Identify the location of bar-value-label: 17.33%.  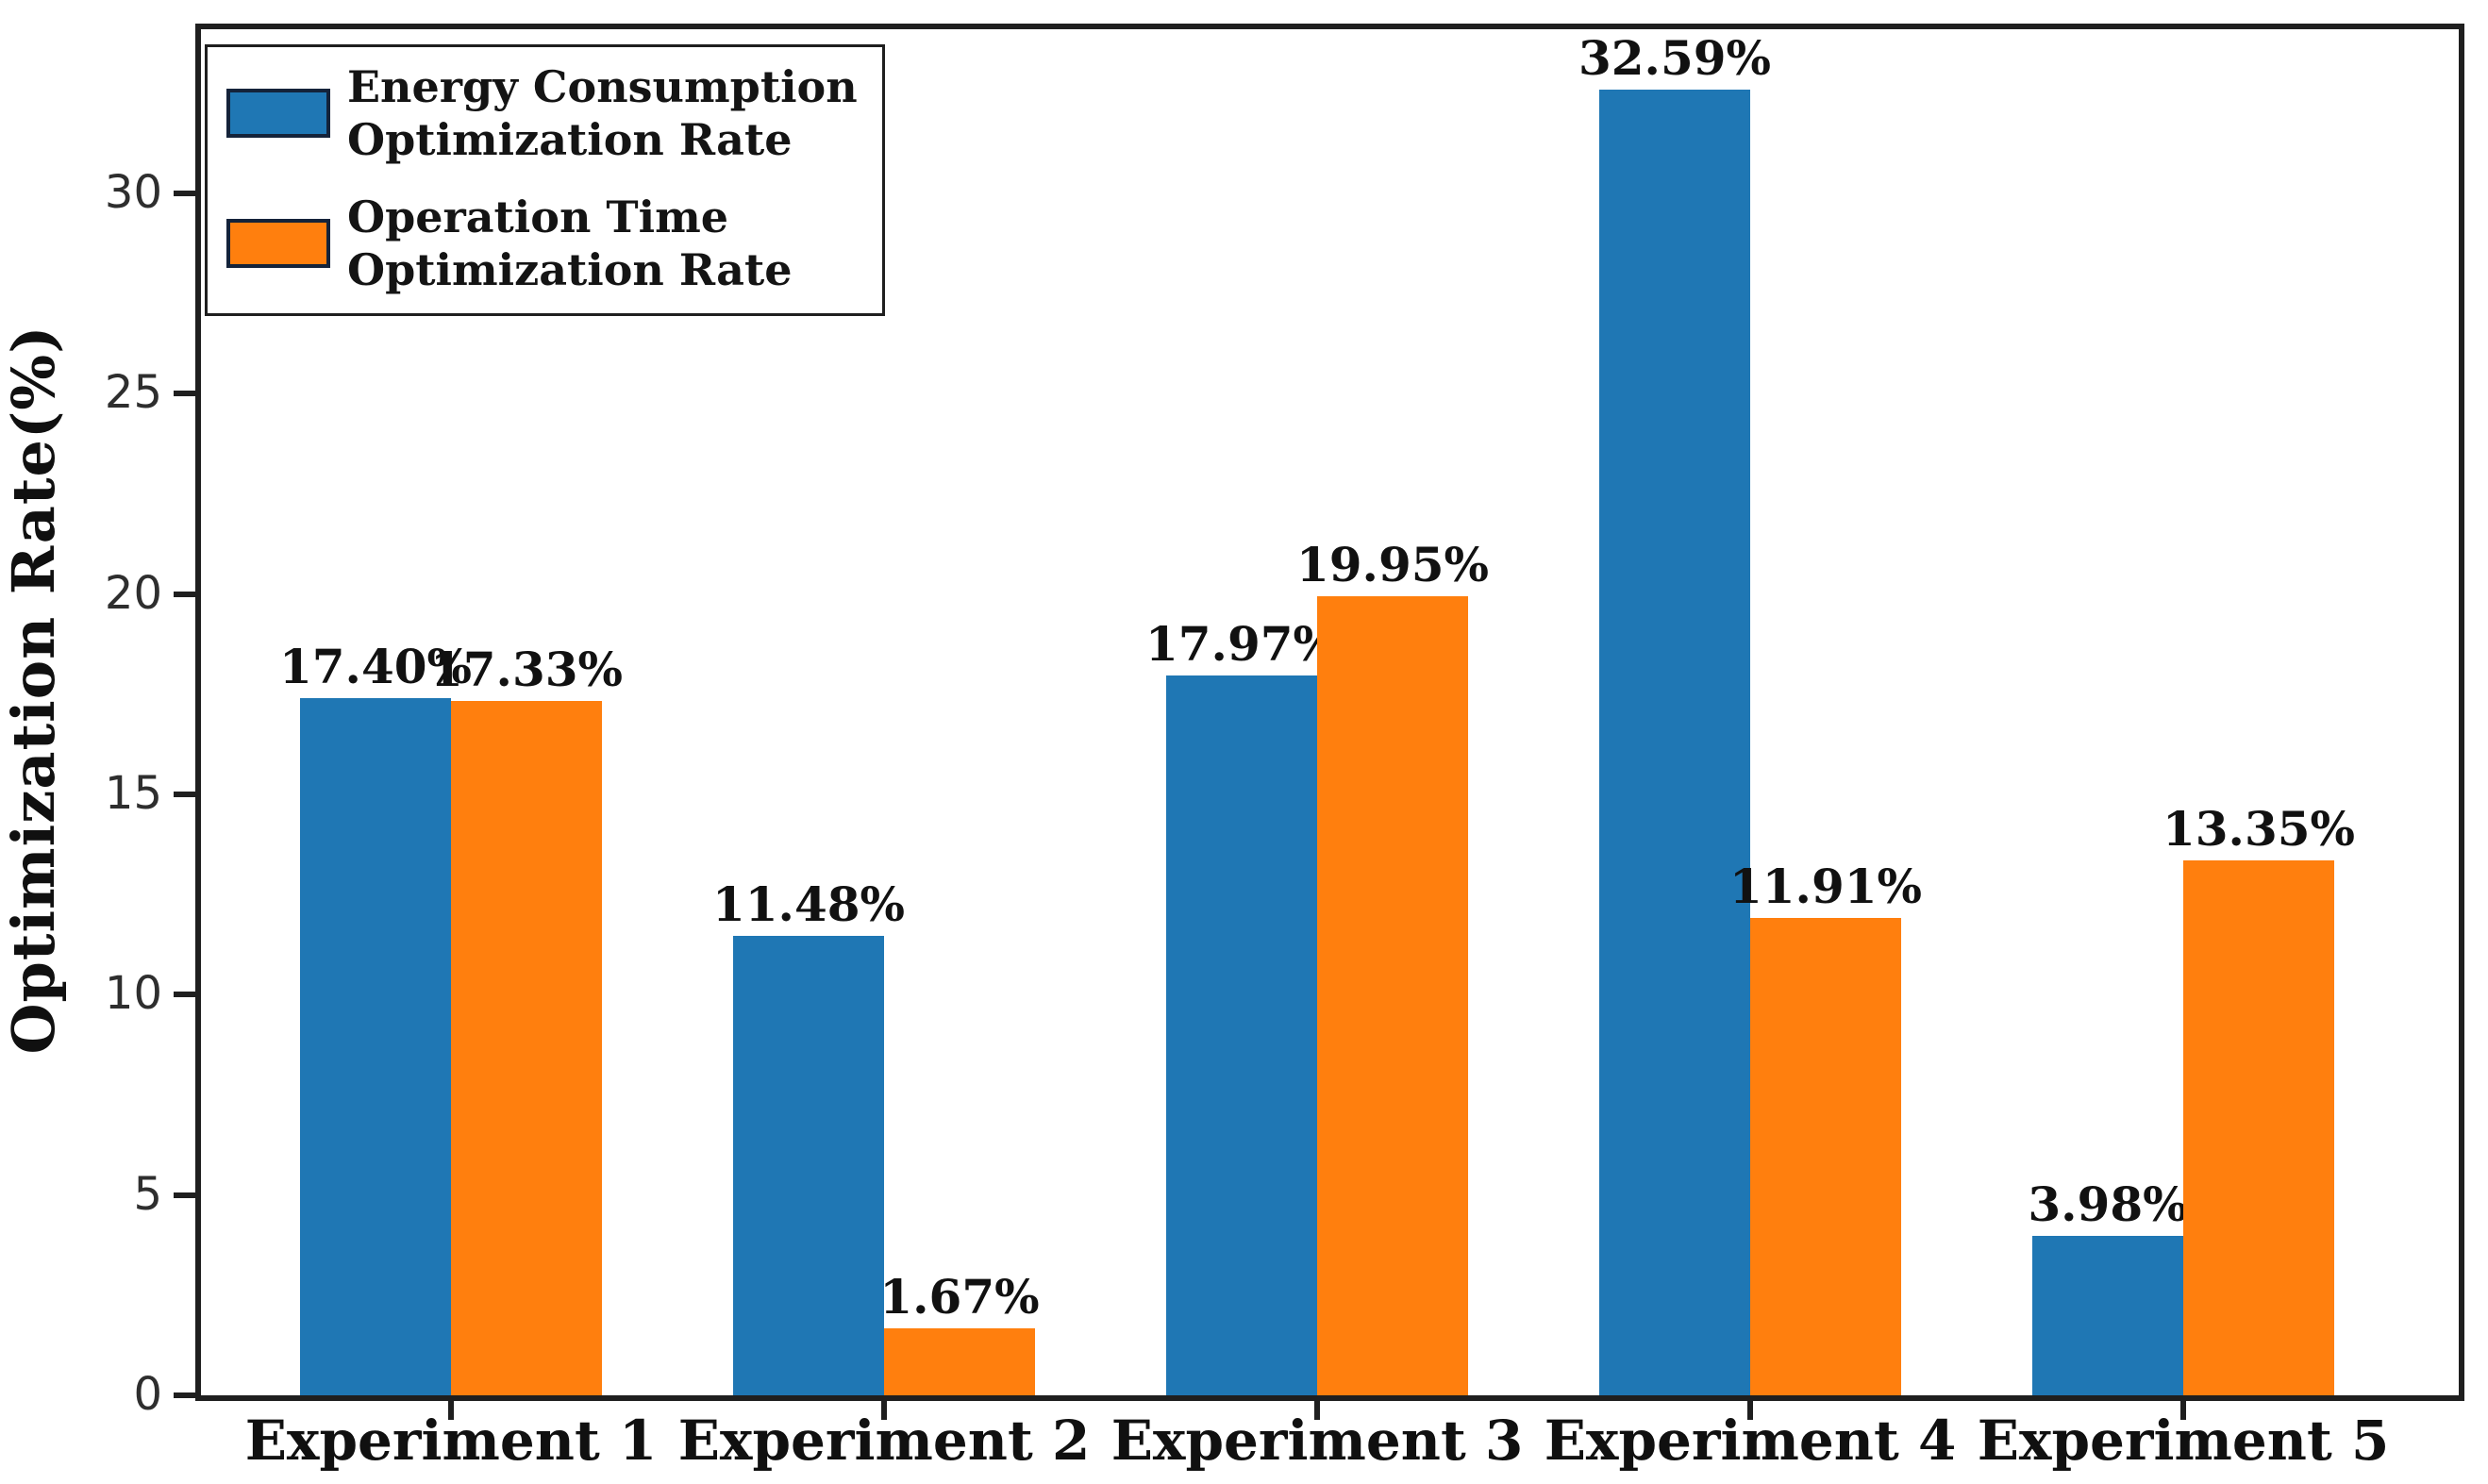
(526, 670).